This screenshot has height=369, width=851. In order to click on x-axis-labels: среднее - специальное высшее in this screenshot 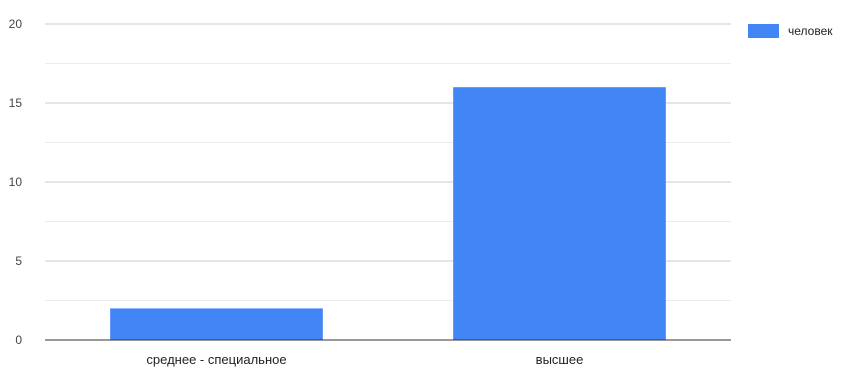, I will do `click(364, 359)`.